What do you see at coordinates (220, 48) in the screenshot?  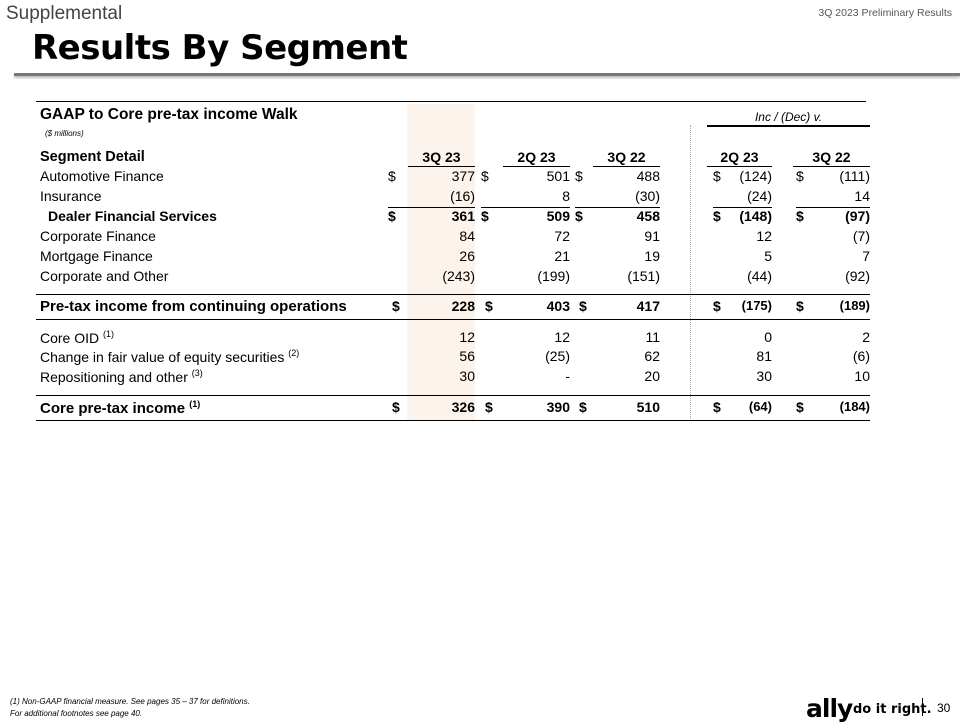 I see `page-title: Results By Segment` at bounding box center [220, 48].